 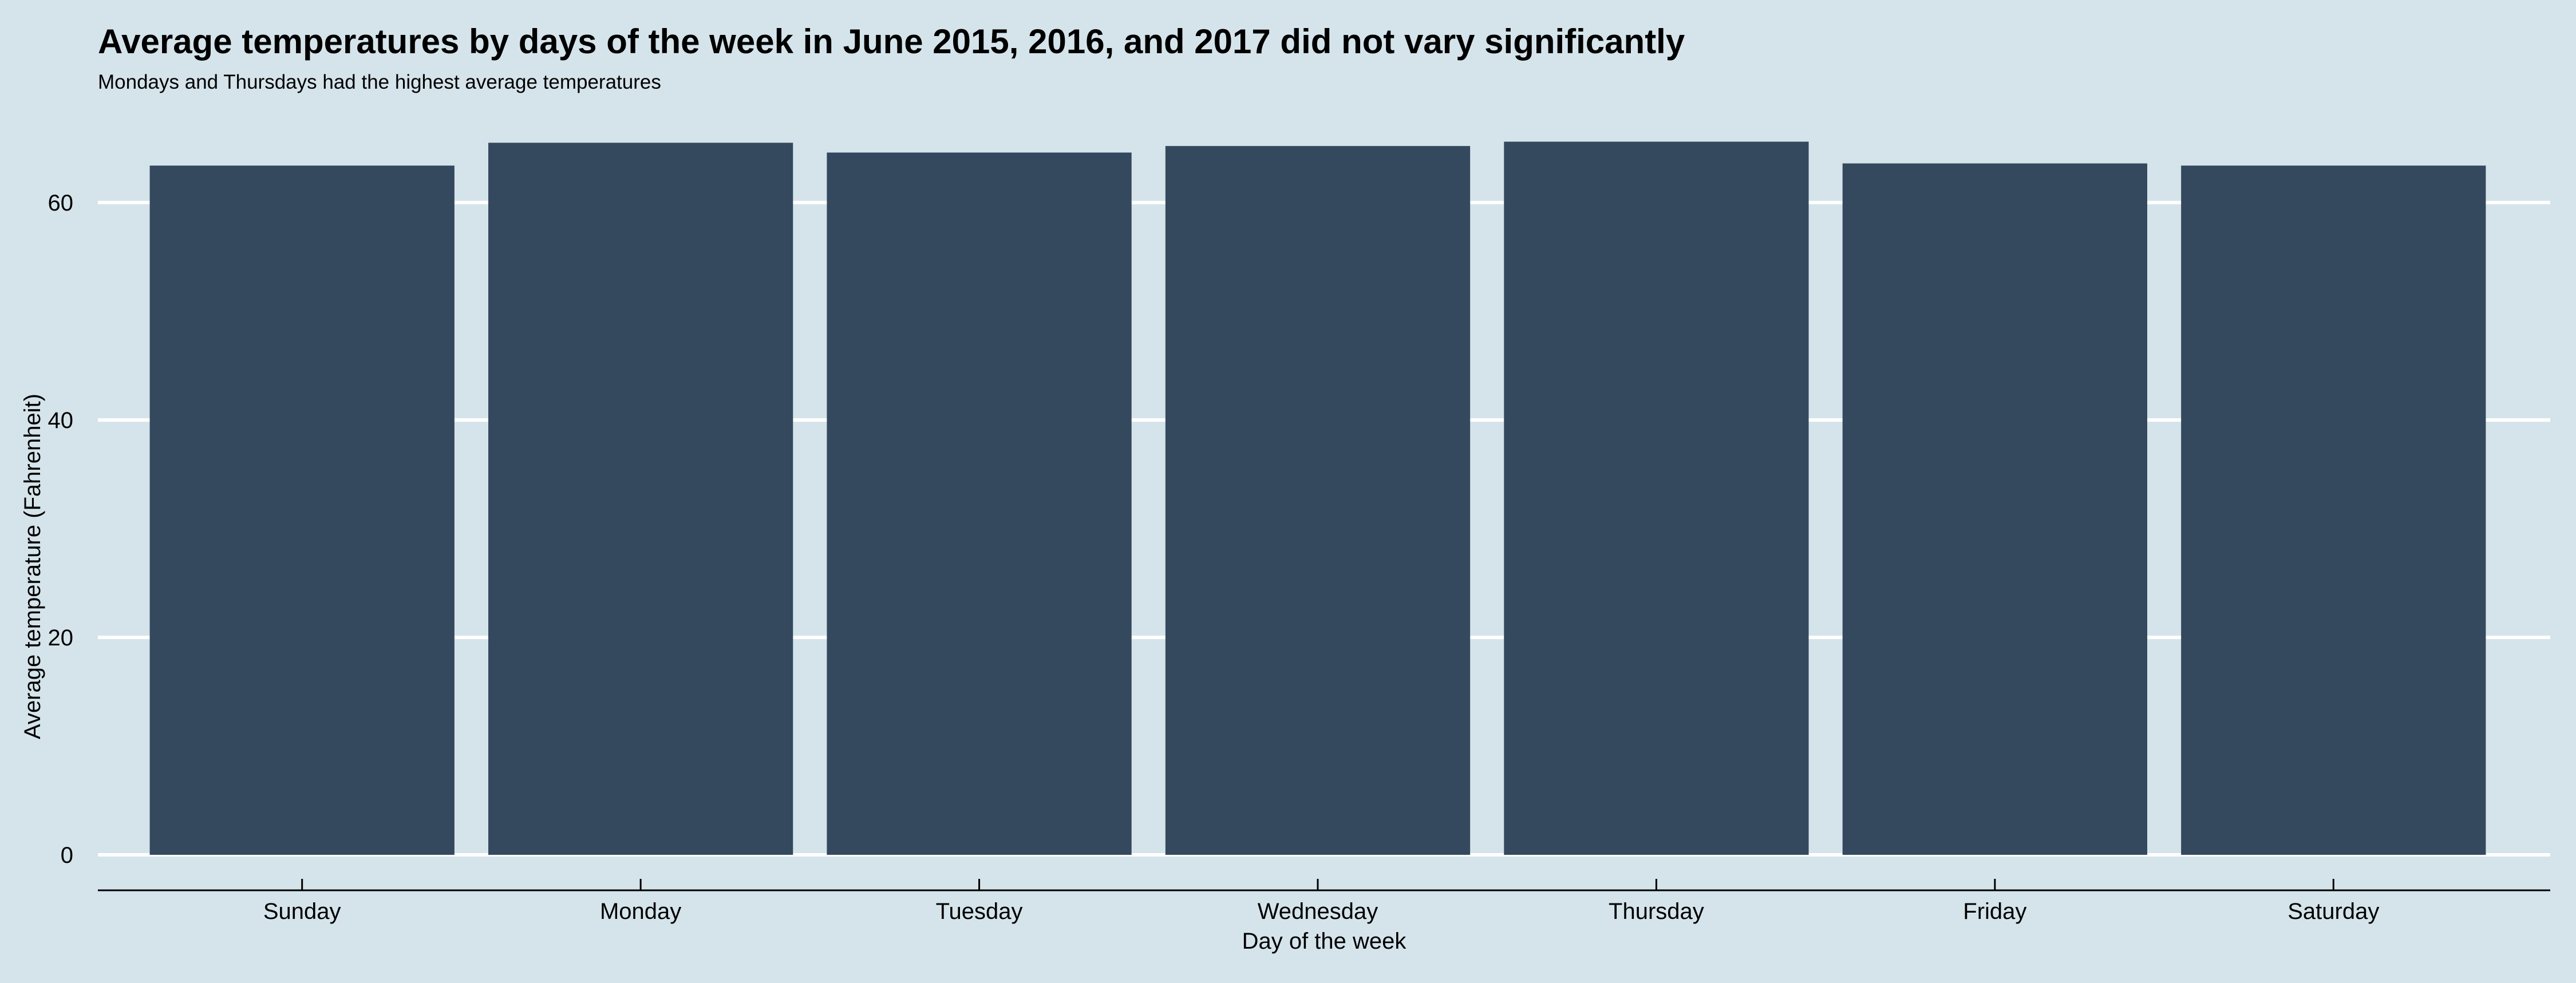 I want to click on x-tick-label: Wednesday, so click(x=1318, y=912).